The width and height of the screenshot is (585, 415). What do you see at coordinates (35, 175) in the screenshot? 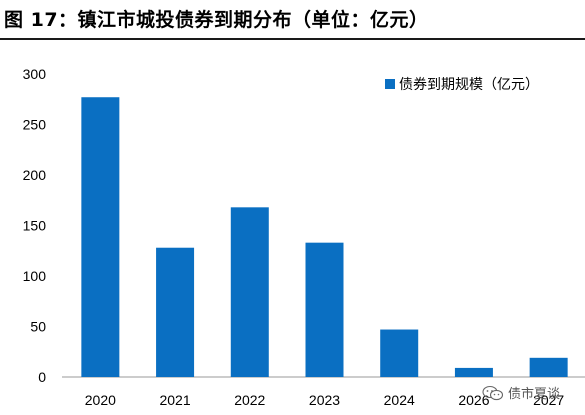
I see `y-tick-label: 200` at bounding box center [35, 175].